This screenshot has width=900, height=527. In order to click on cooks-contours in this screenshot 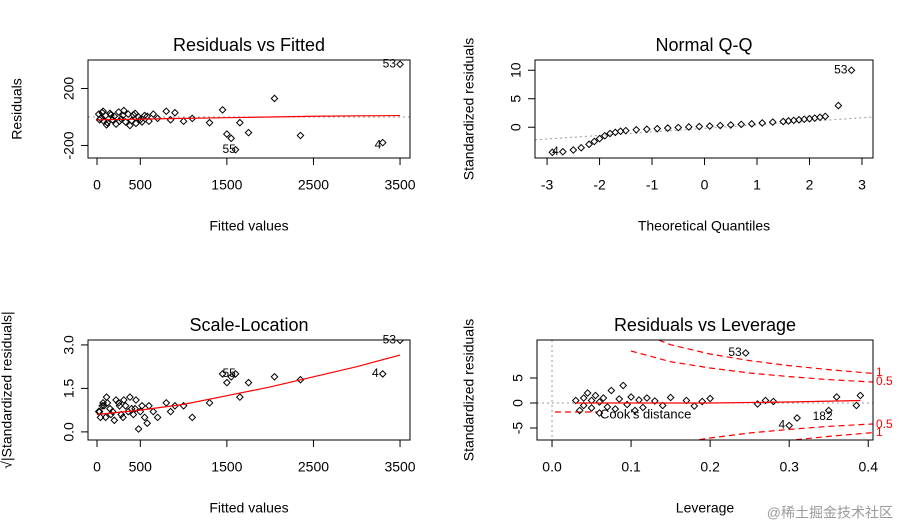, I will do `click(714, 390)`.